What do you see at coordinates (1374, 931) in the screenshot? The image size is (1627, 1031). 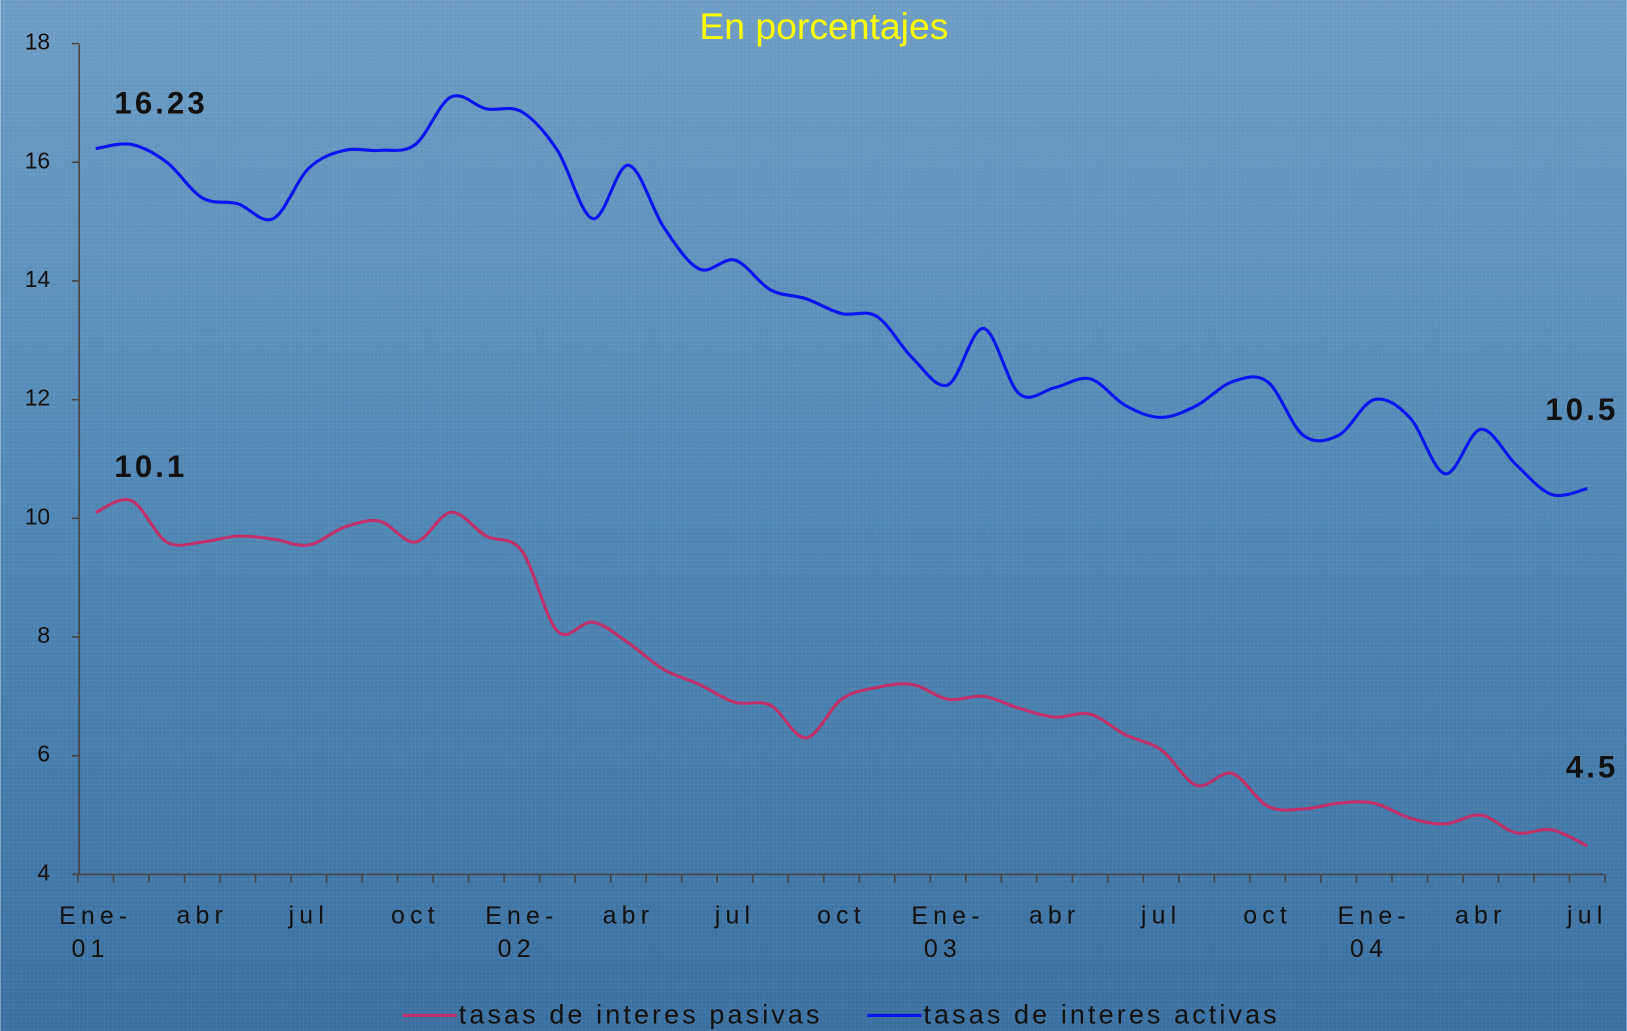 I see `x-tick-label: Ene-04` at bounding box center [1374, 931].